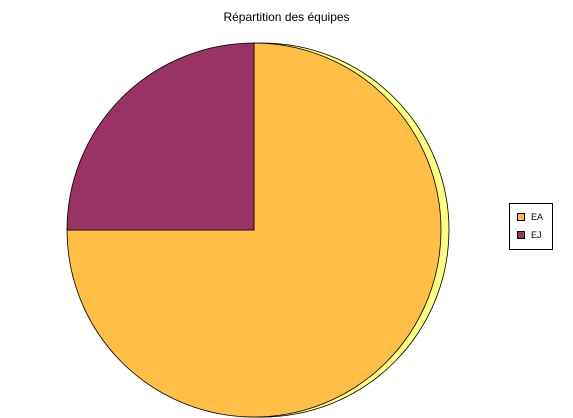 Image resolution: width=573 pixels, height=418 pixels. I want to click on legend-label-ej: EJ, so click(536, 235).